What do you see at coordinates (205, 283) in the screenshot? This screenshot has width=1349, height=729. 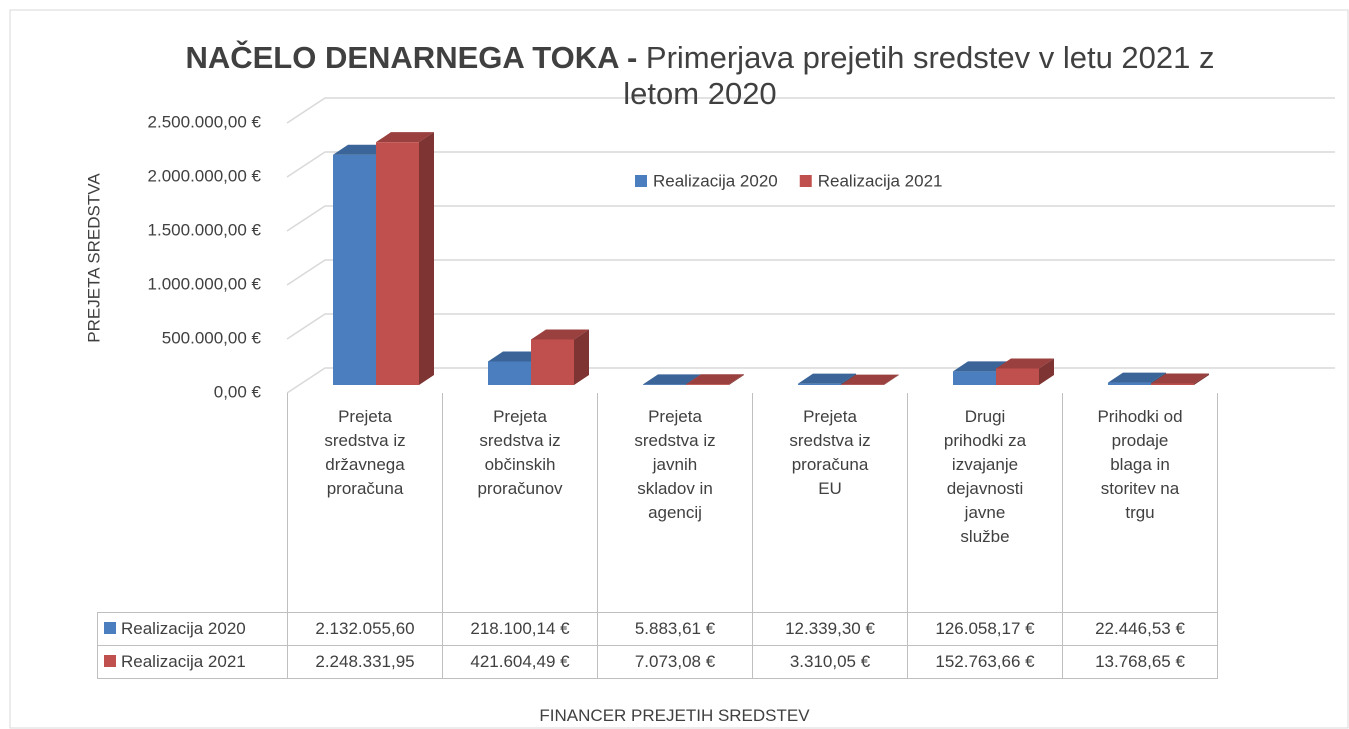 I see `y-tick-label: 1.000.000,00 €` at bounding box center [205, 283].